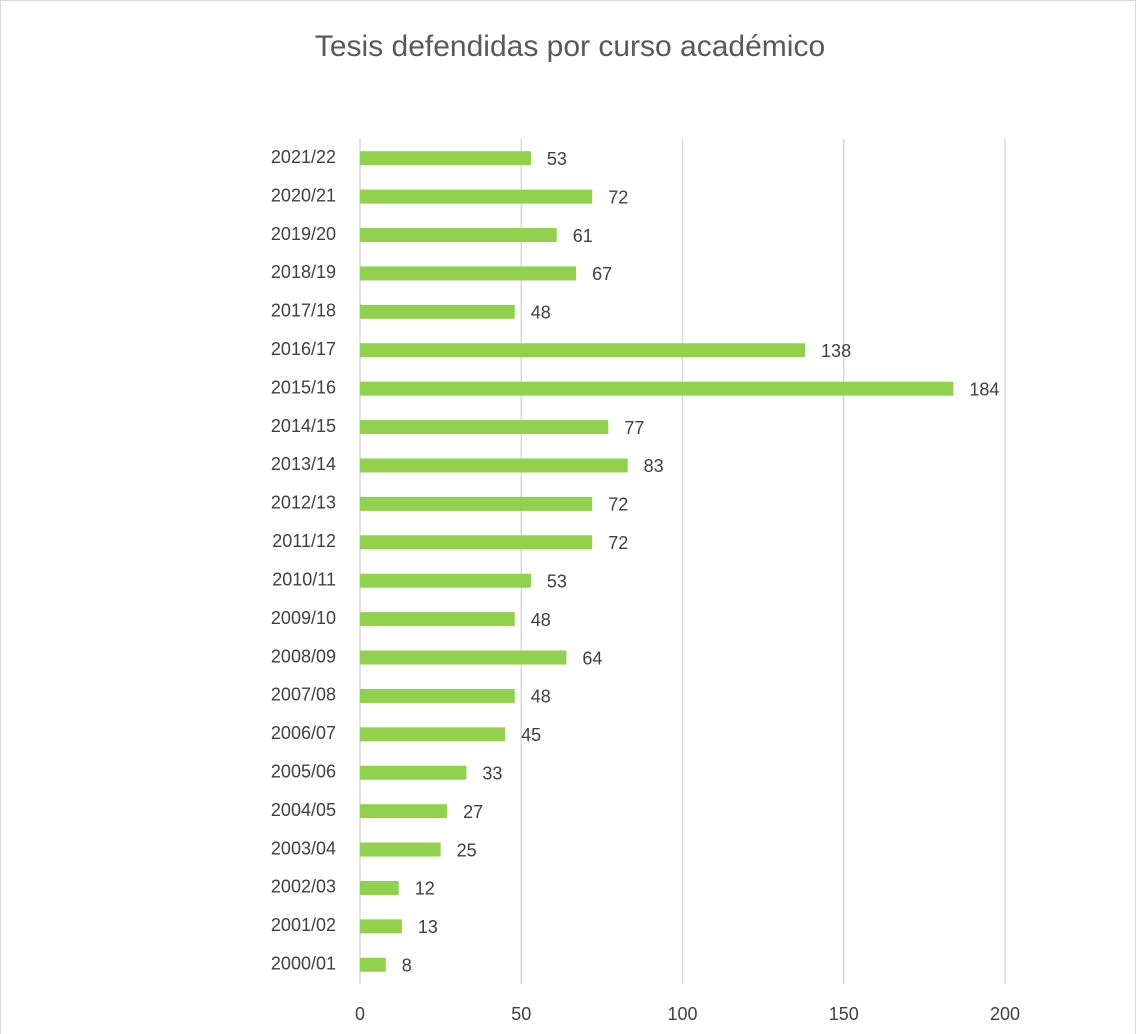  I want to click on x-tick-label: 0, so click(360, 1014).